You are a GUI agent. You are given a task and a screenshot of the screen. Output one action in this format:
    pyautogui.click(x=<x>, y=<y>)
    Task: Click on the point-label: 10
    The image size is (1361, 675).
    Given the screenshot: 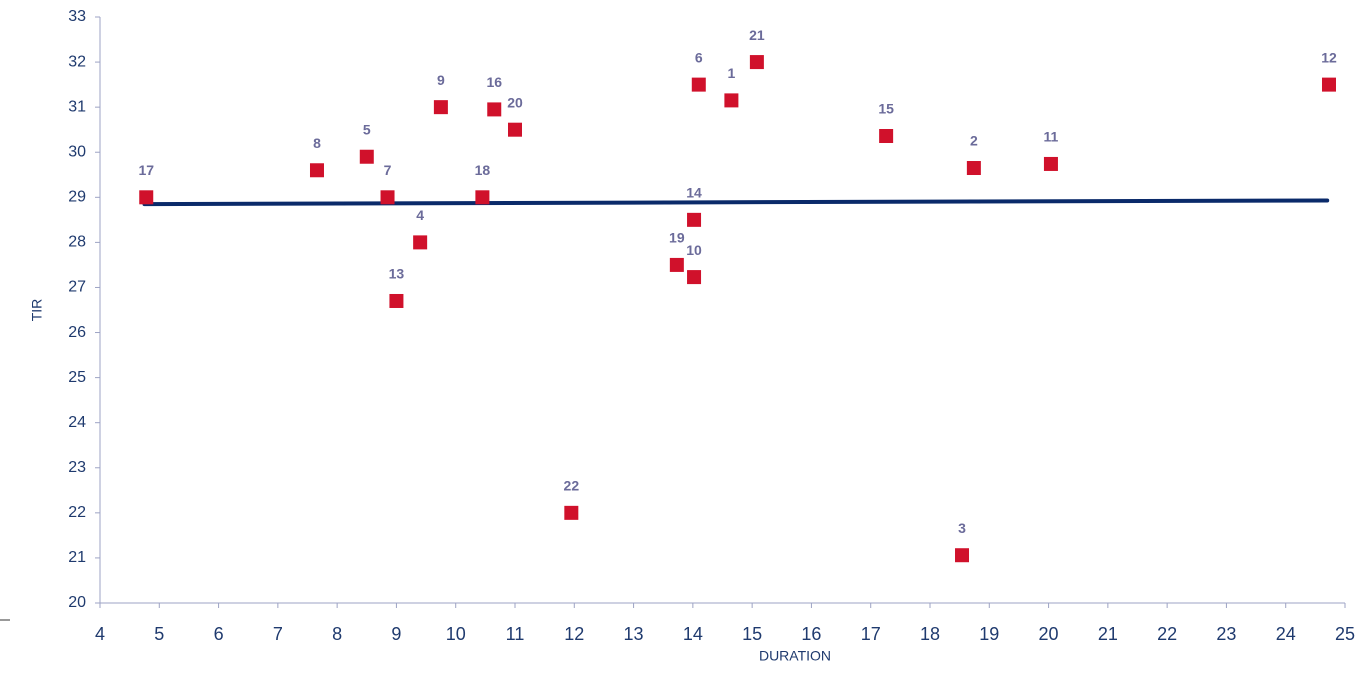 What is the action you would take?
    pyautogui.click(x=694, y=250)
    